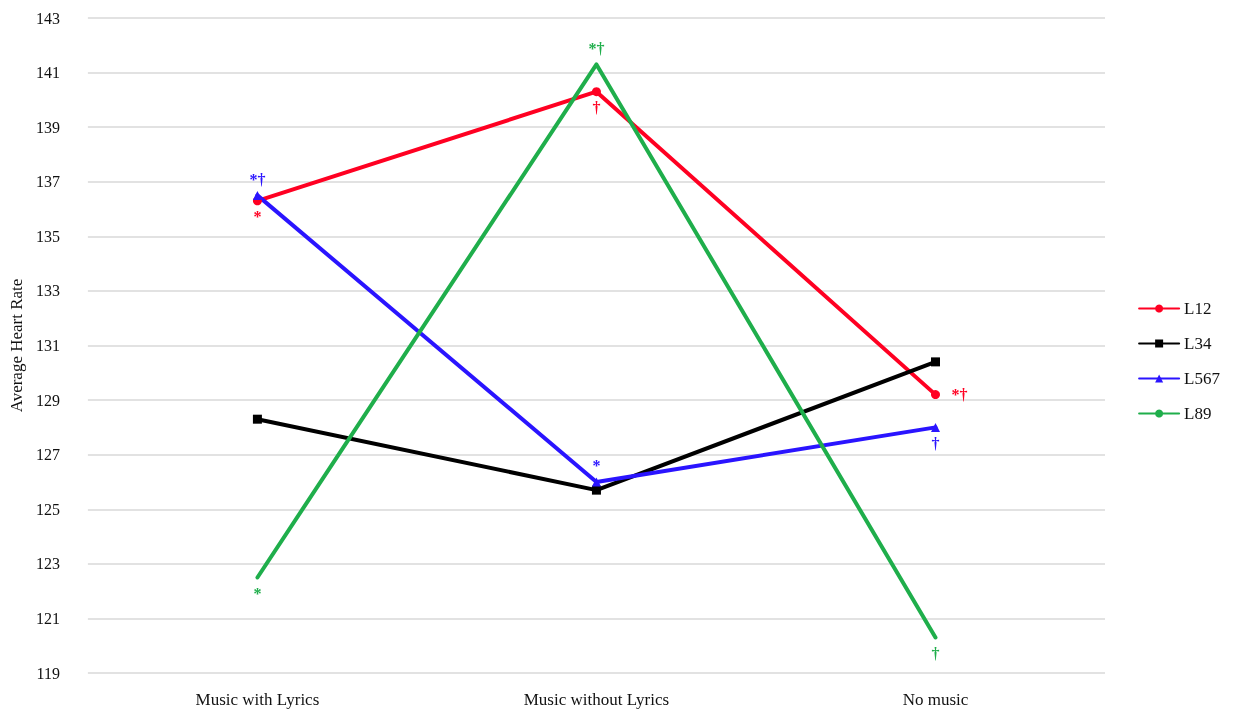 The image size is (1235, 722). I want to click on y-tick-label: 125, so click(47, 509).